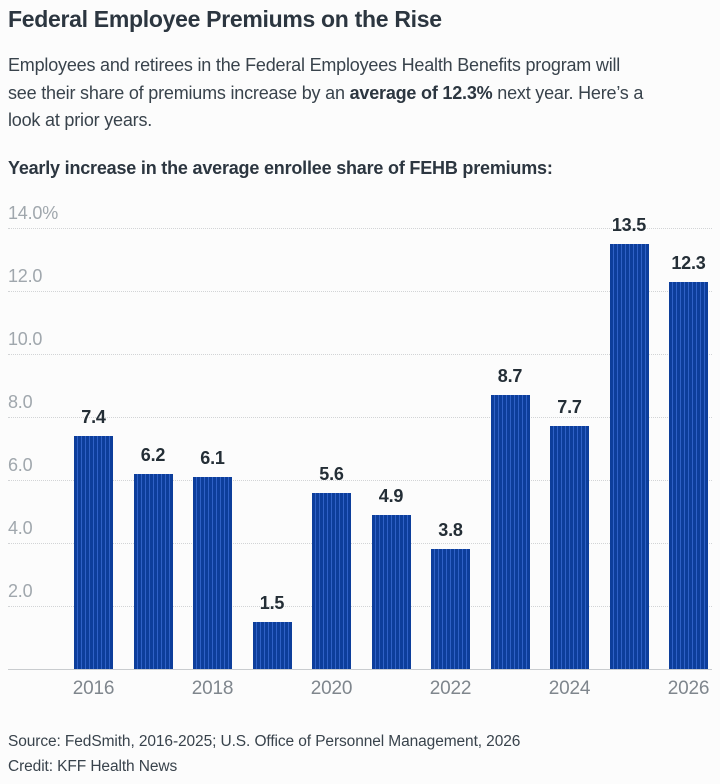 This screenshot has width=720, height=784. I want to click on bar-value-label: 6.2, so click(153, 454).